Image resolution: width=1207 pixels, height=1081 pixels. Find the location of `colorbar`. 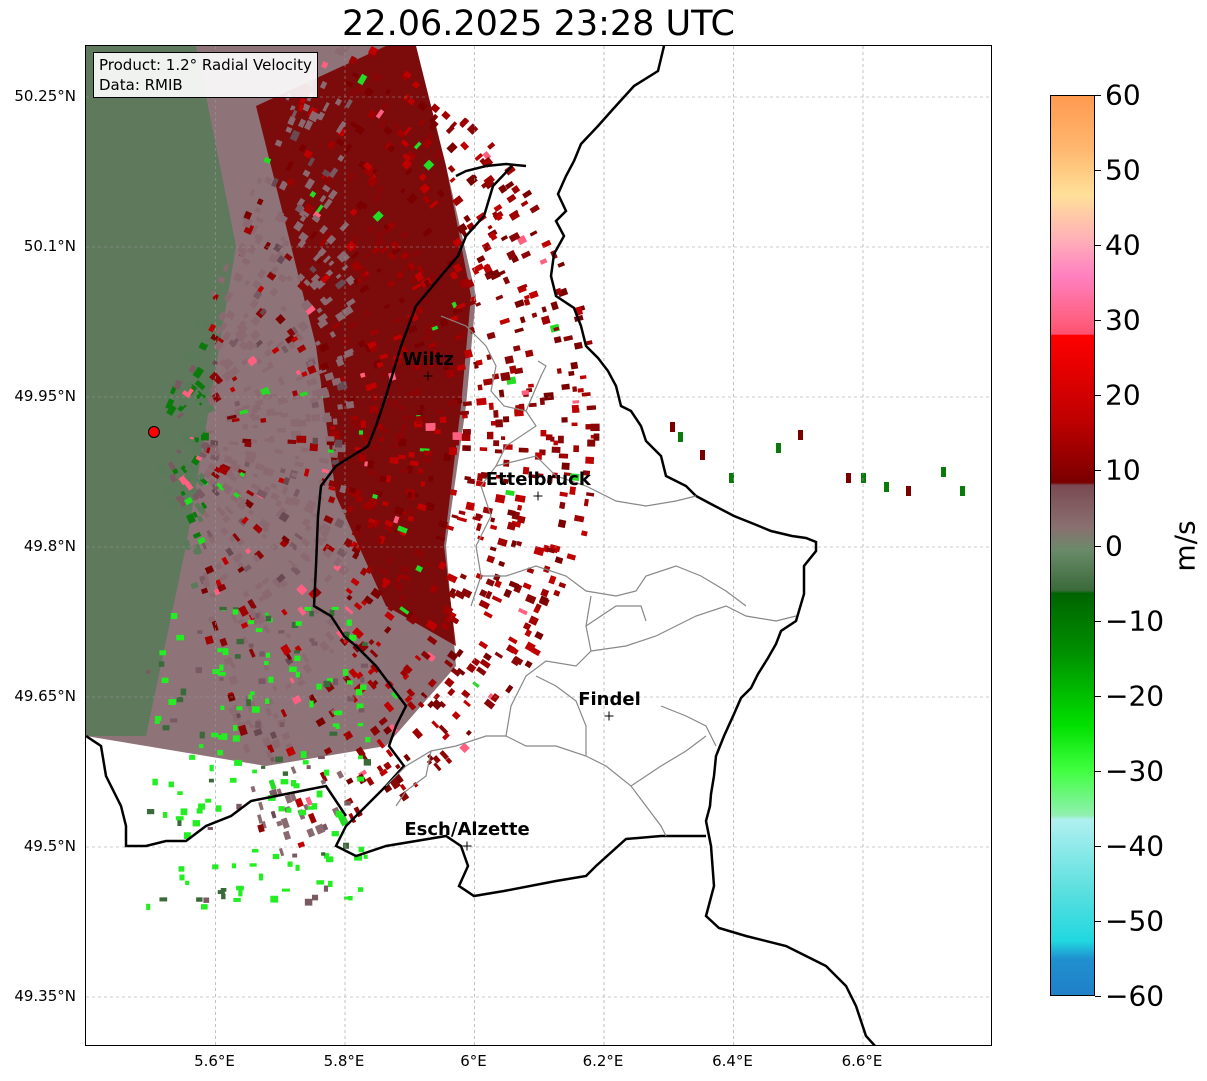

colorbar is located at coordinates (1072, 545).